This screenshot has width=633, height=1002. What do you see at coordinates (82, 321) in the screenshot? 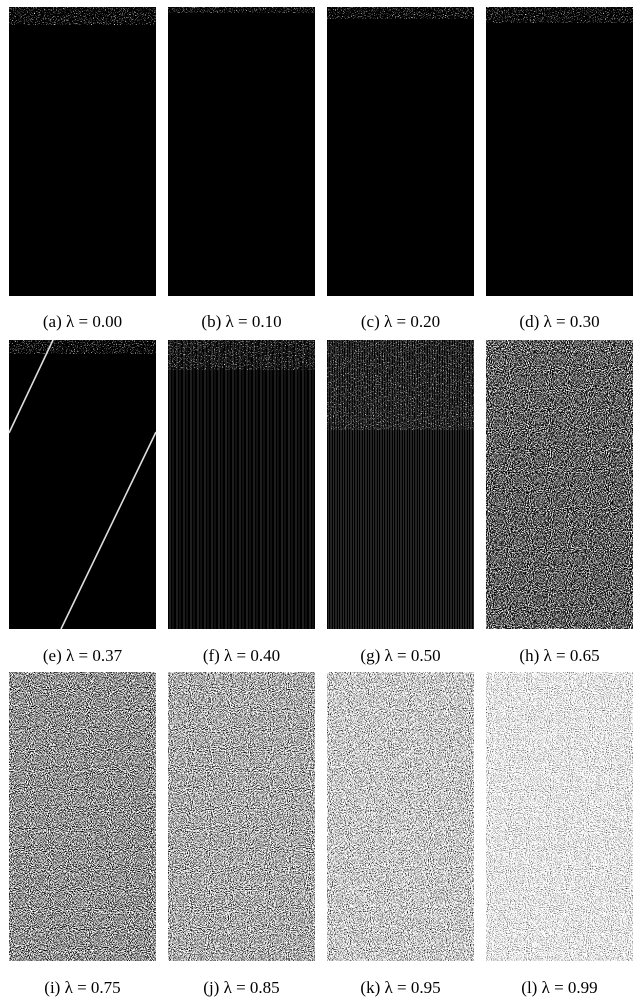
I see `panel-caption: (a) λ = 0.00` at bounding box center [82, 321].